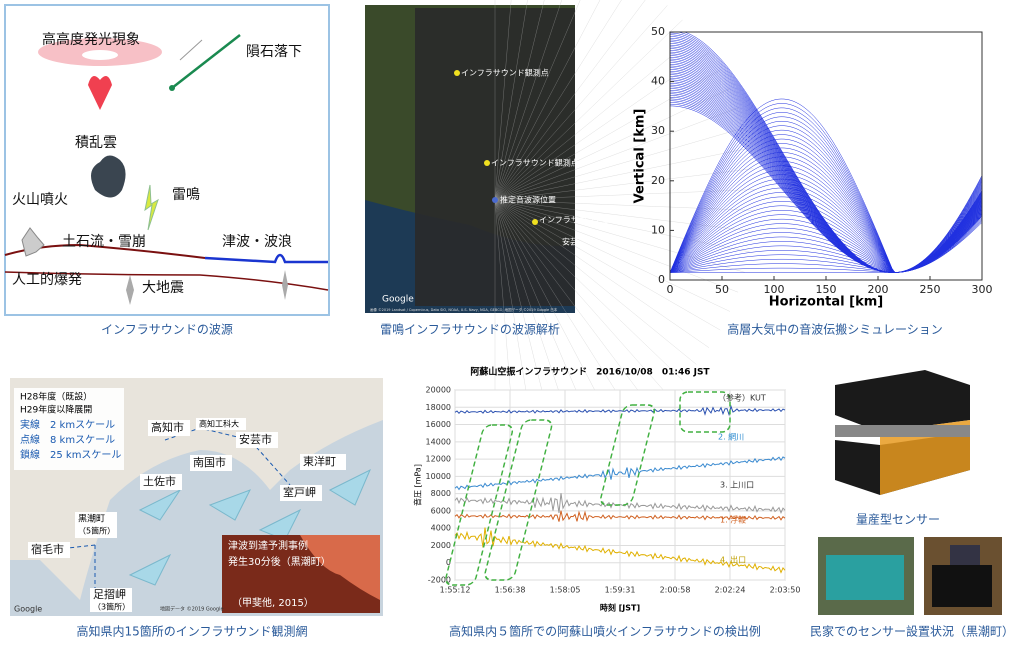 Image resolution: width=1018 pixels, height=647 pixels. What do you see at coordinates (457, 73) in the screenshot?
I see `station` at bounding box center [457, 73].